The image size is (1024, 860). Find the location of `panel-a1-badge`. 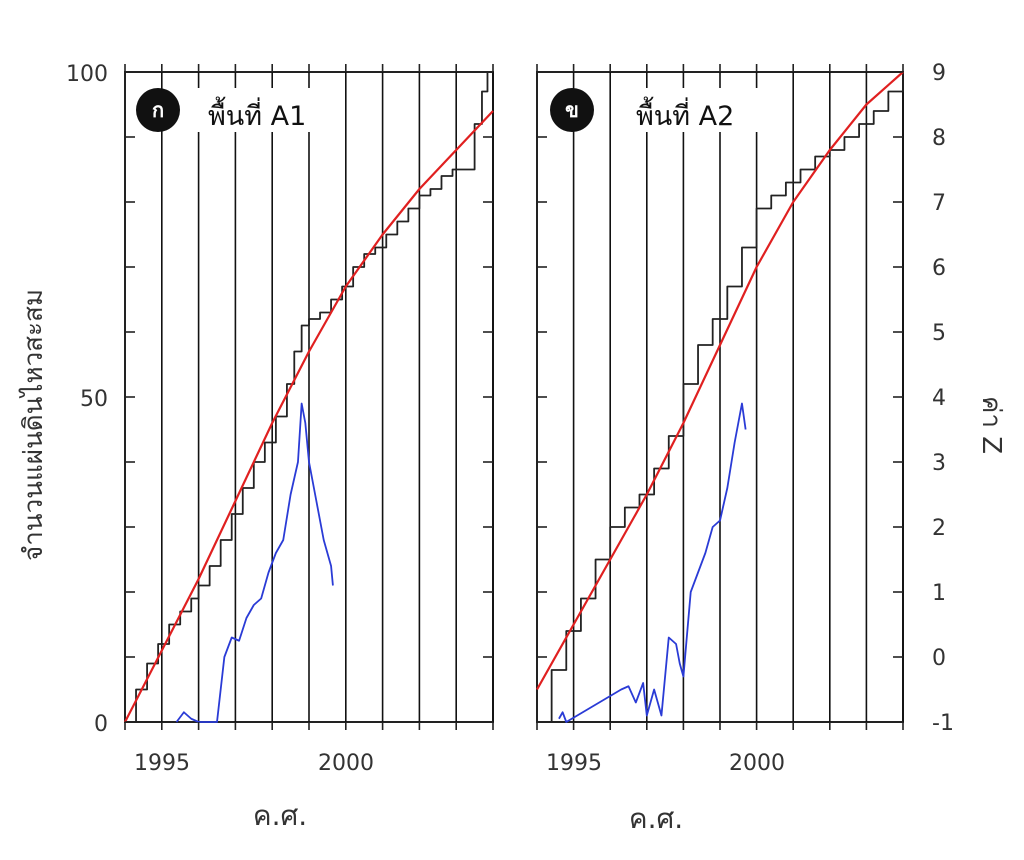

panel-a1-badge is located at coordinates (158, 110).